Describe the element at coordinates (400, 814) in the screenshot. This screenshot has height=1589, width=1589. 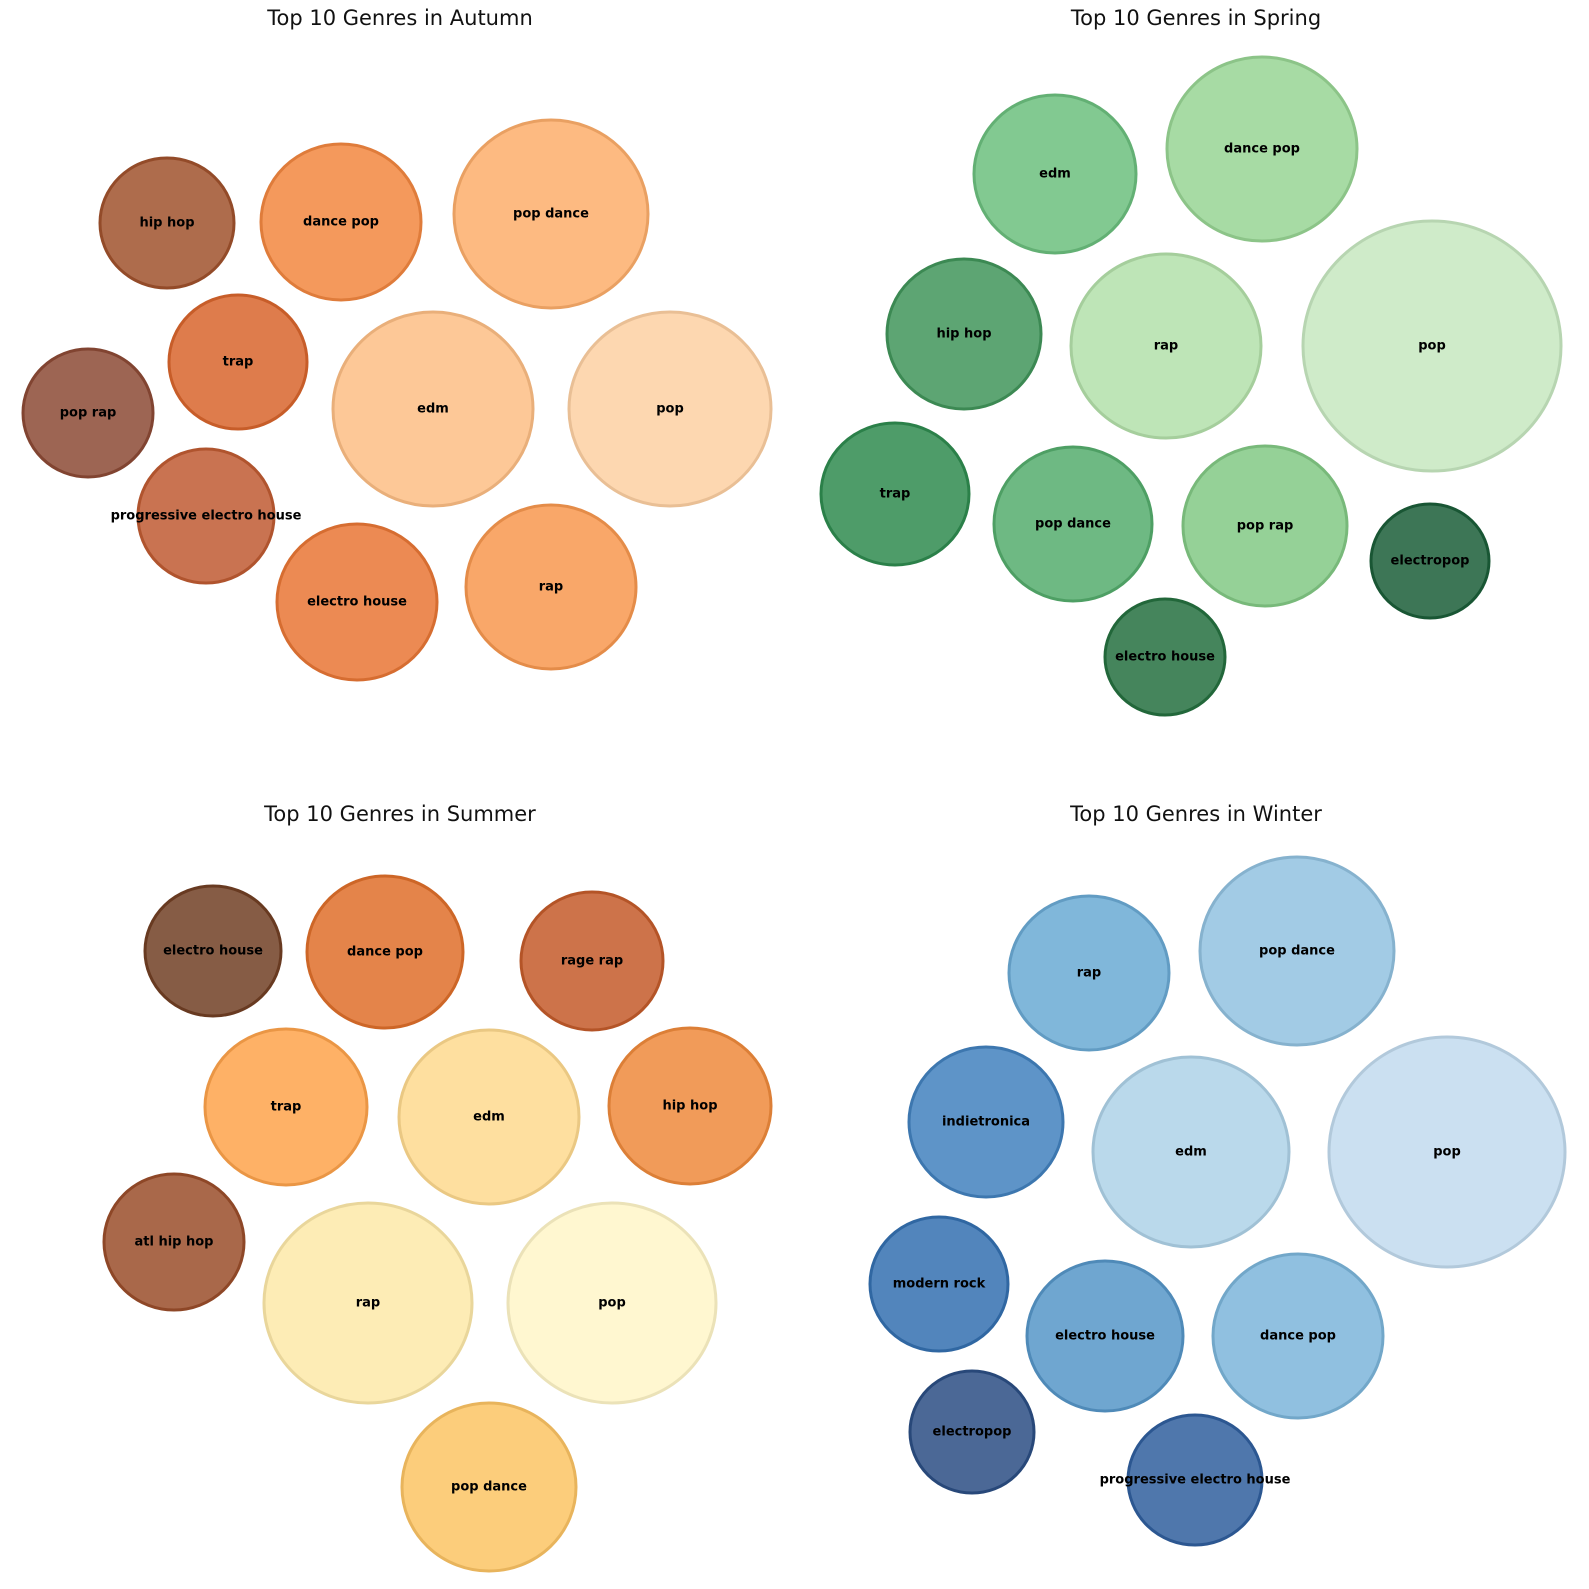
I see `panel-title-summer: Top 10 Genres in Summer` at that location.